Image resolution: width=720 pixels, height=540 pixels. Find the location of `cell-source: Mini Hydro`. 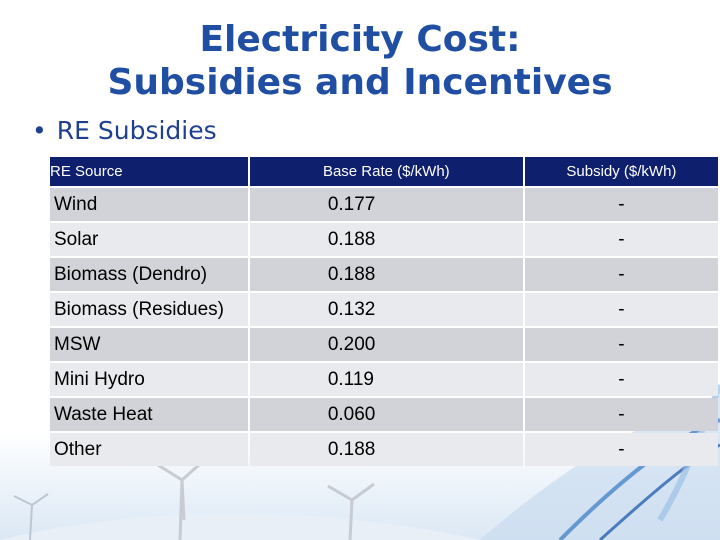

cell-source: Mini Hydro is located at coordinates (149, 379).